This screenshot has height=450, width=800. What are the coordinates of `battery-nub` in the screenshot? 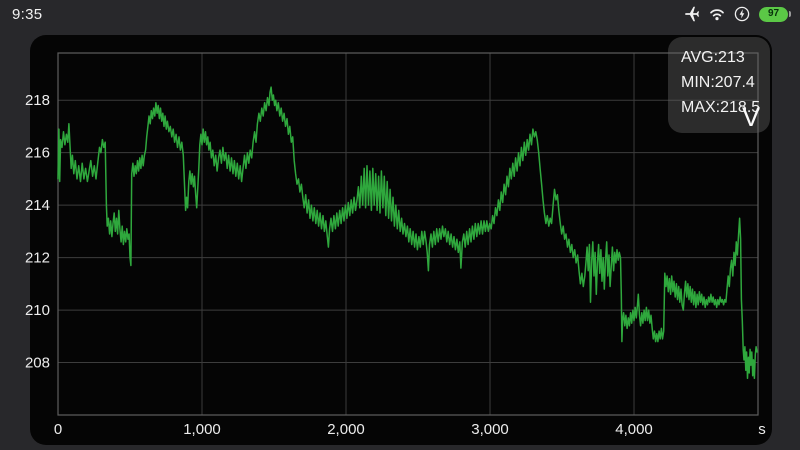 It's located at (789, 14).